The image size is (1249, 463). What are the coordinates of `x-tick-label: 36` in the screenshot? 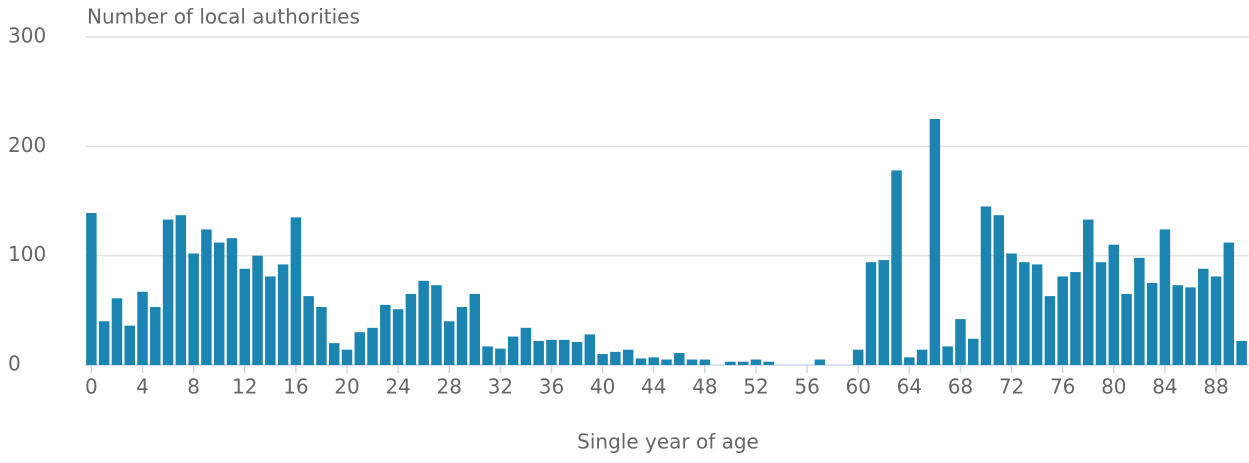 It's located at (551, 387).